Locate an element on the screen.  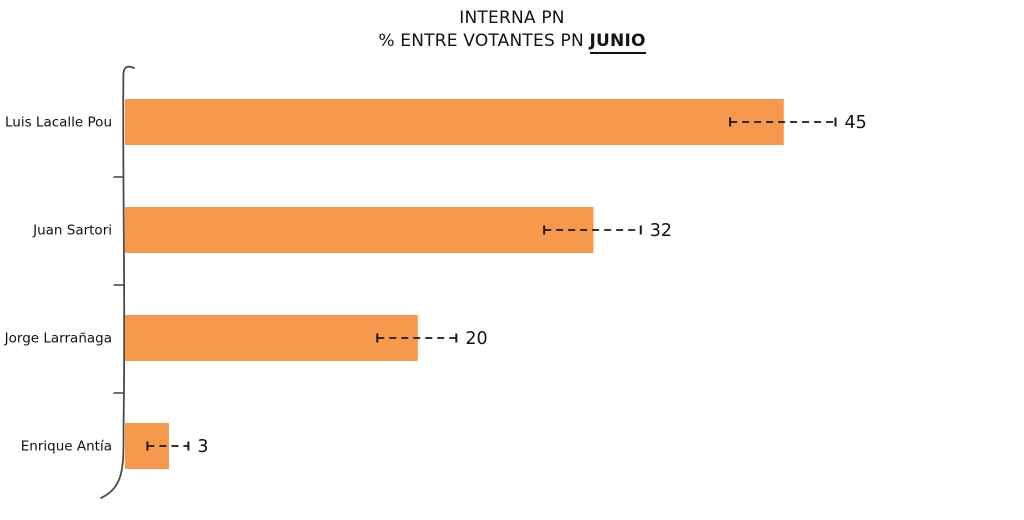
chart-title-line2: % ENTRE VOTANTES PN JUNIO is located at coordinates (512, 42).